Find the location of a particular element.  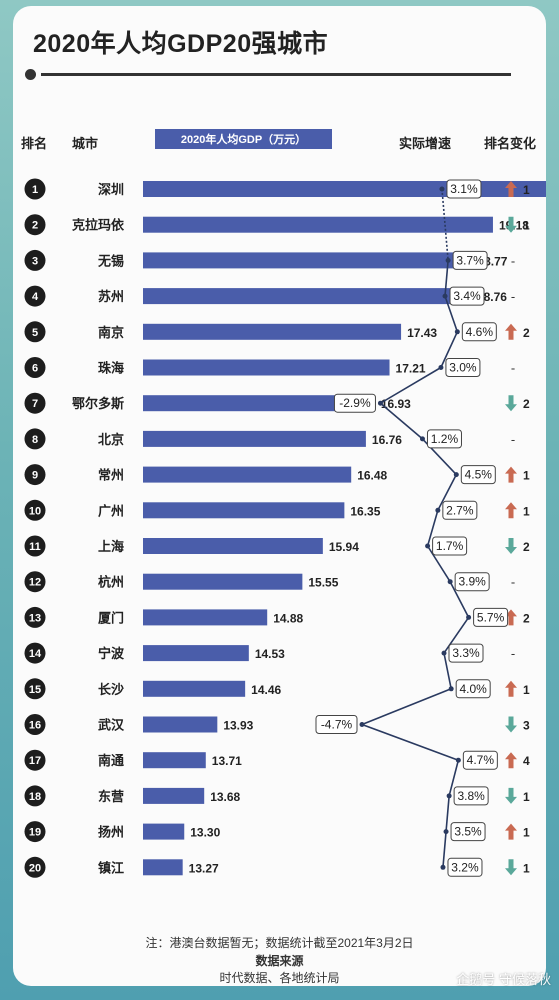

city-label: 南京 is located at coordinates (111, 332).